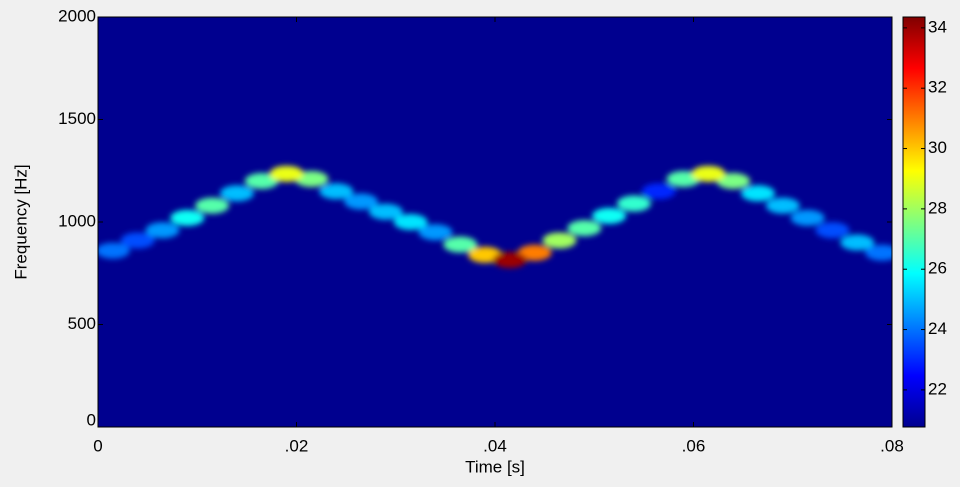 Image resolution: width=960 pixels, height=487 pixels. What do you see at coordinates (20, 221) in the screenshot?
I see `y-axis-label: Frequency [Hz]` at bounding box center [20, 221].